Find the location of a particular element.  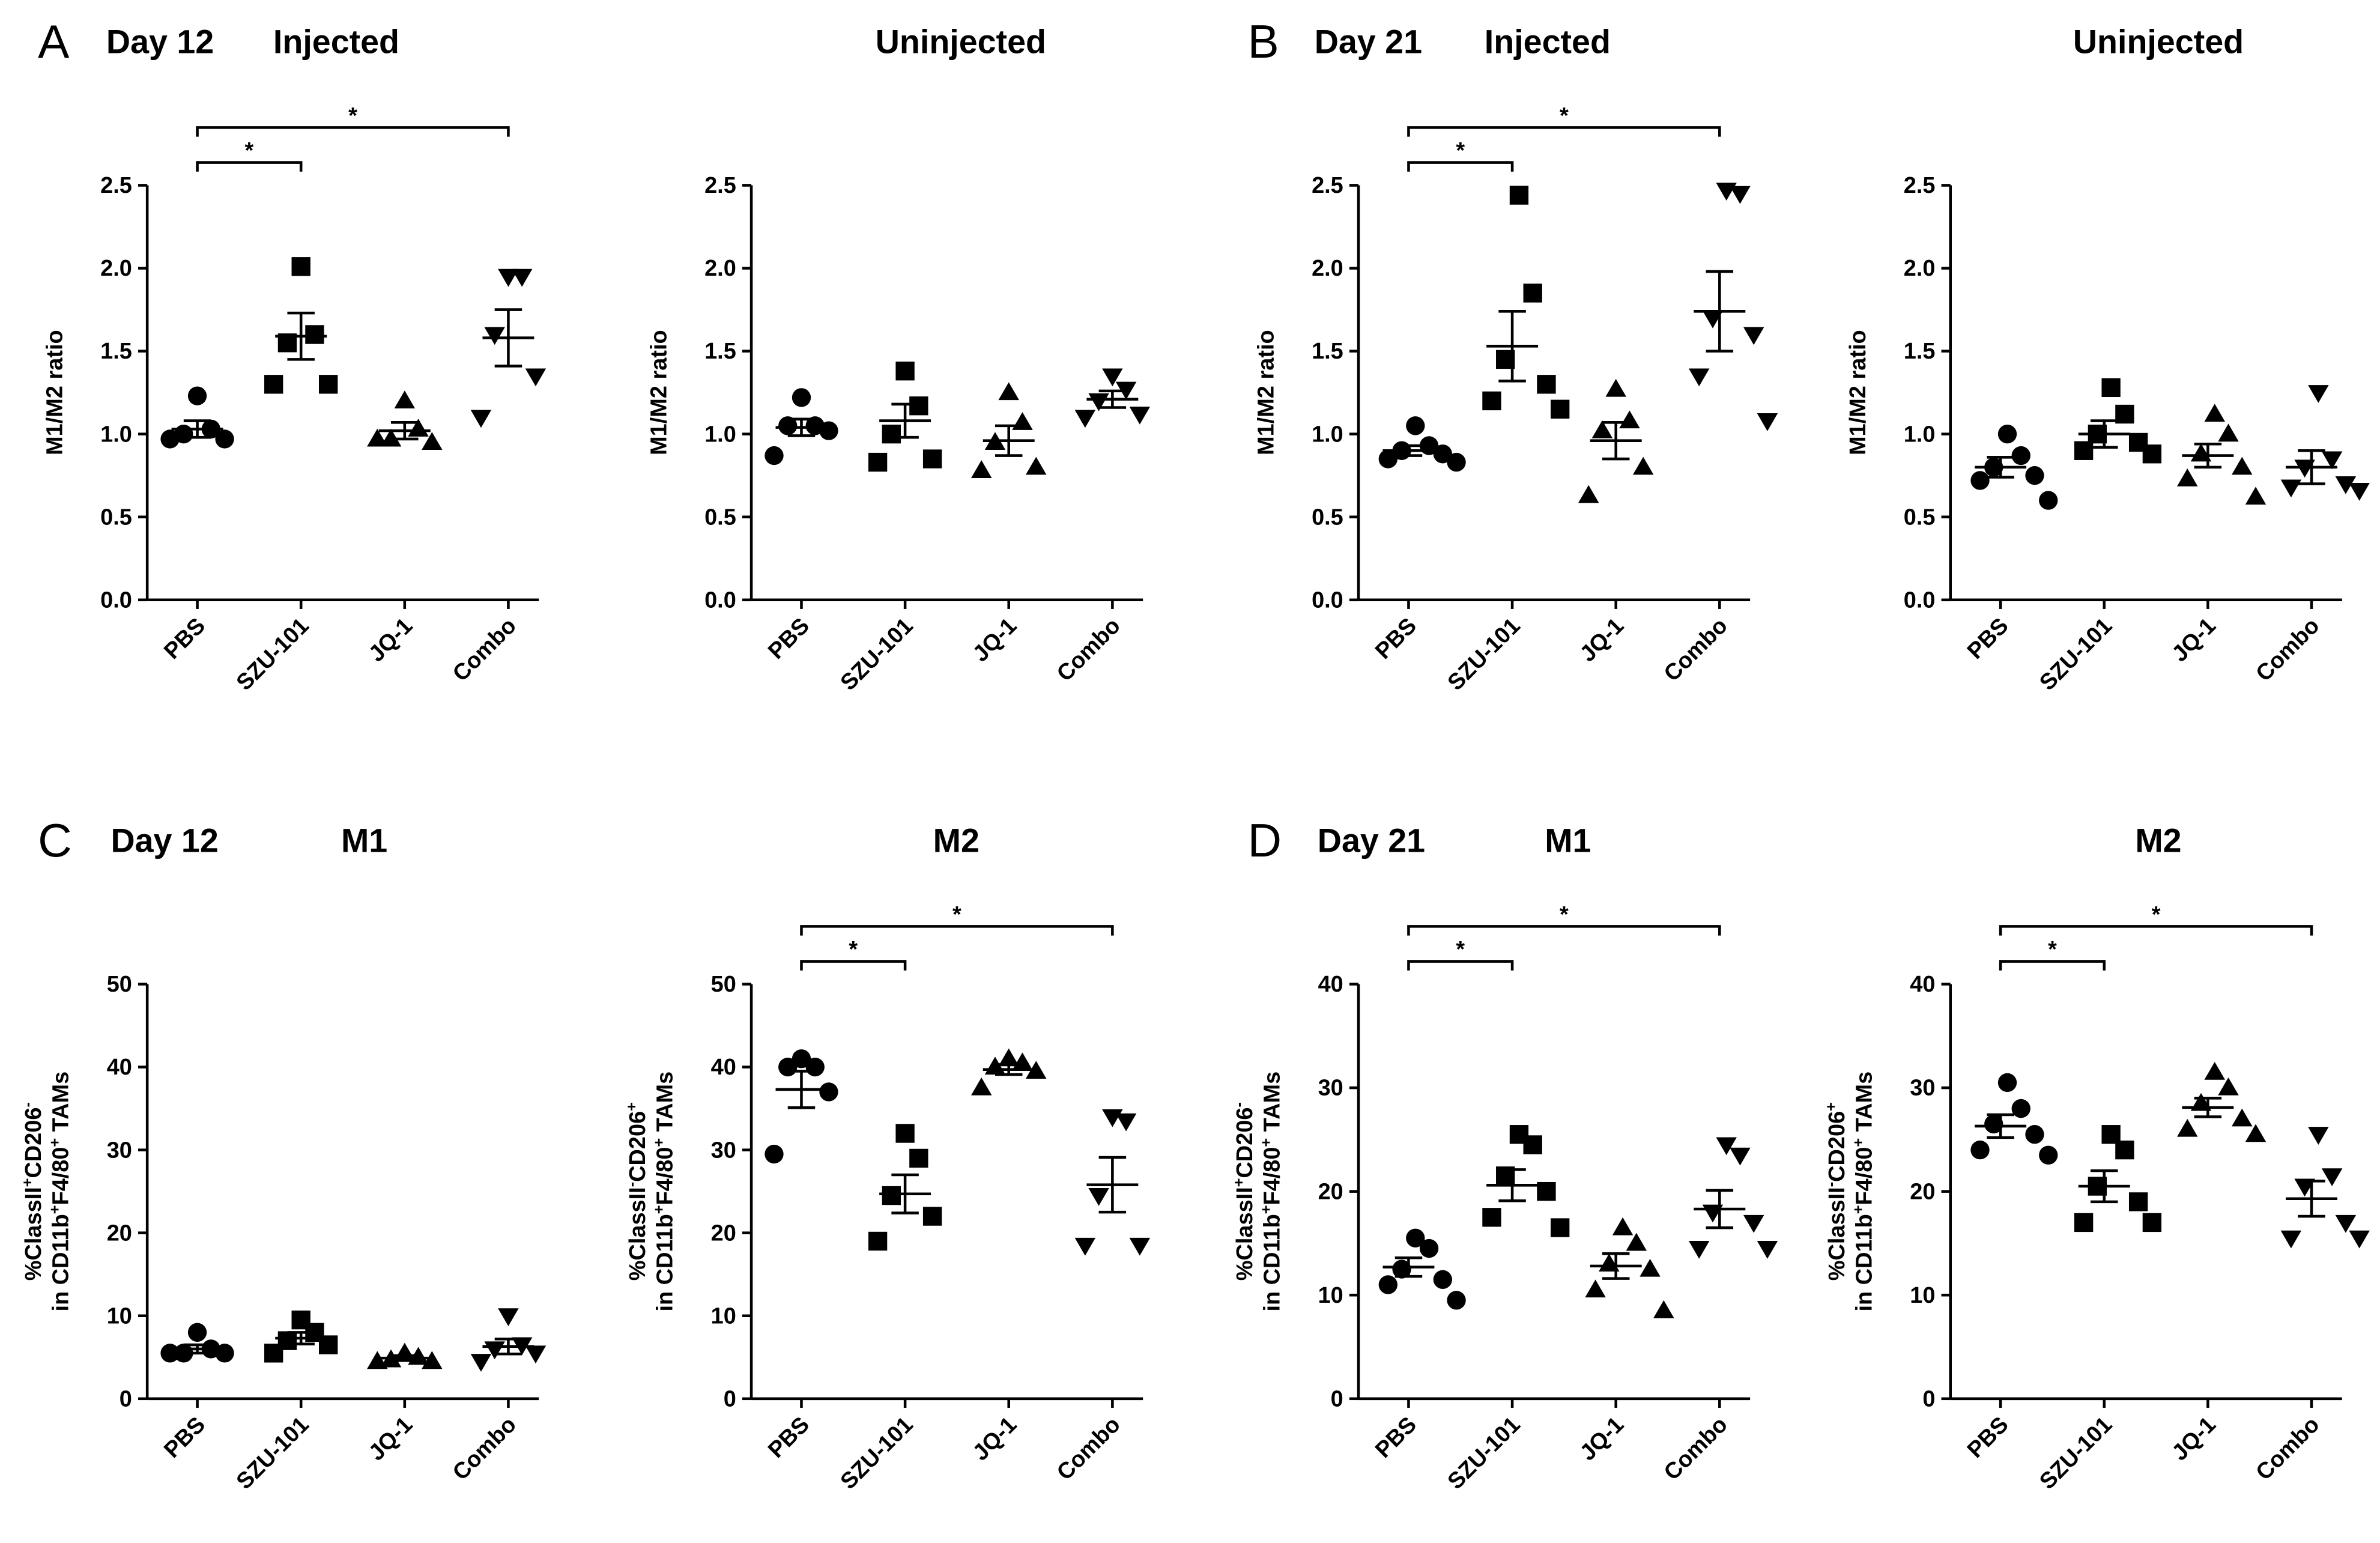

x-tick-label: Combo is located at coordinates (2288, 1449).